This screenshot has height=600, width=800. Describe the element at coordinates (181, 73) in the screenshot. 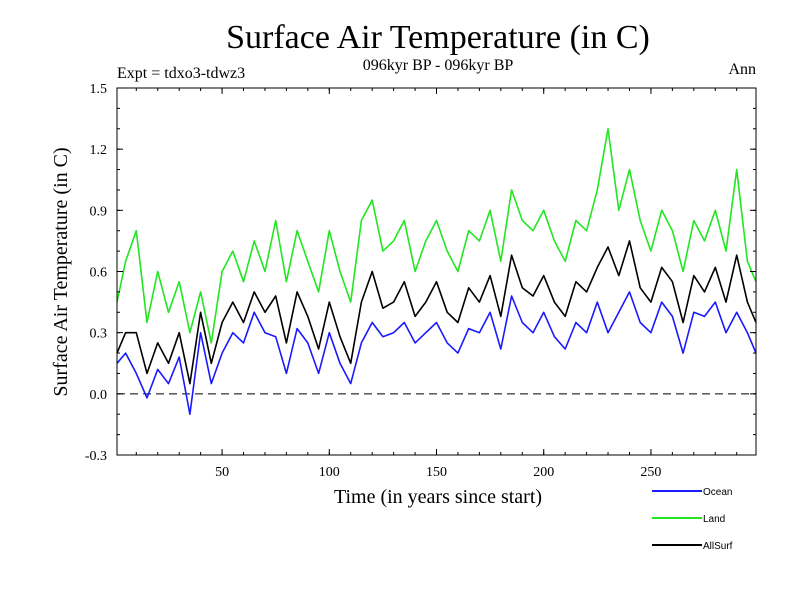

I see `experiment-label: Expt = tdxo3-tdwz3` at that location.